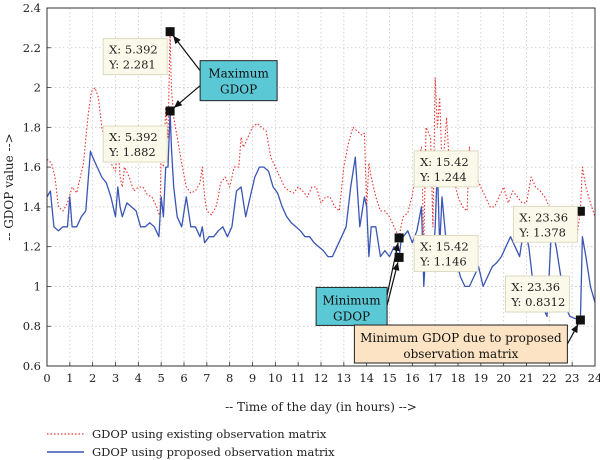  Describe the element at coordinates (206, 378) in the screenshot. I see `x-tick-label: 7` at that location.